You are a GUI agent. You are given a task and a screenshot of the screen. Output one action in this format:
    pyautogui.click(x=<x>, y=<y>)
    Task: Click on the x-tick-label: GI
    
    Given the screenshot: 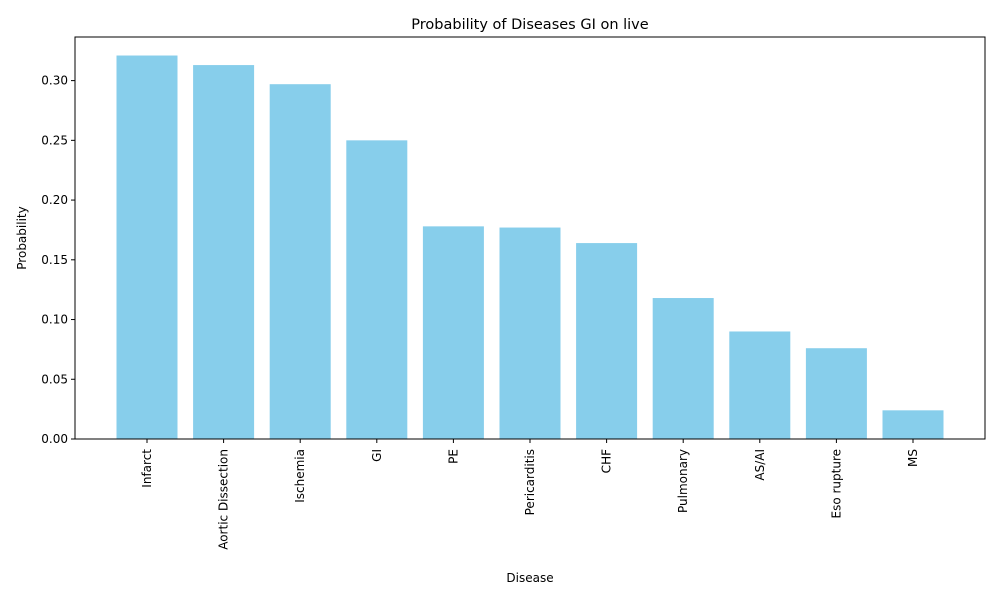 What is the action you would take?
    pyautogui.click(x=377, y=455)
    